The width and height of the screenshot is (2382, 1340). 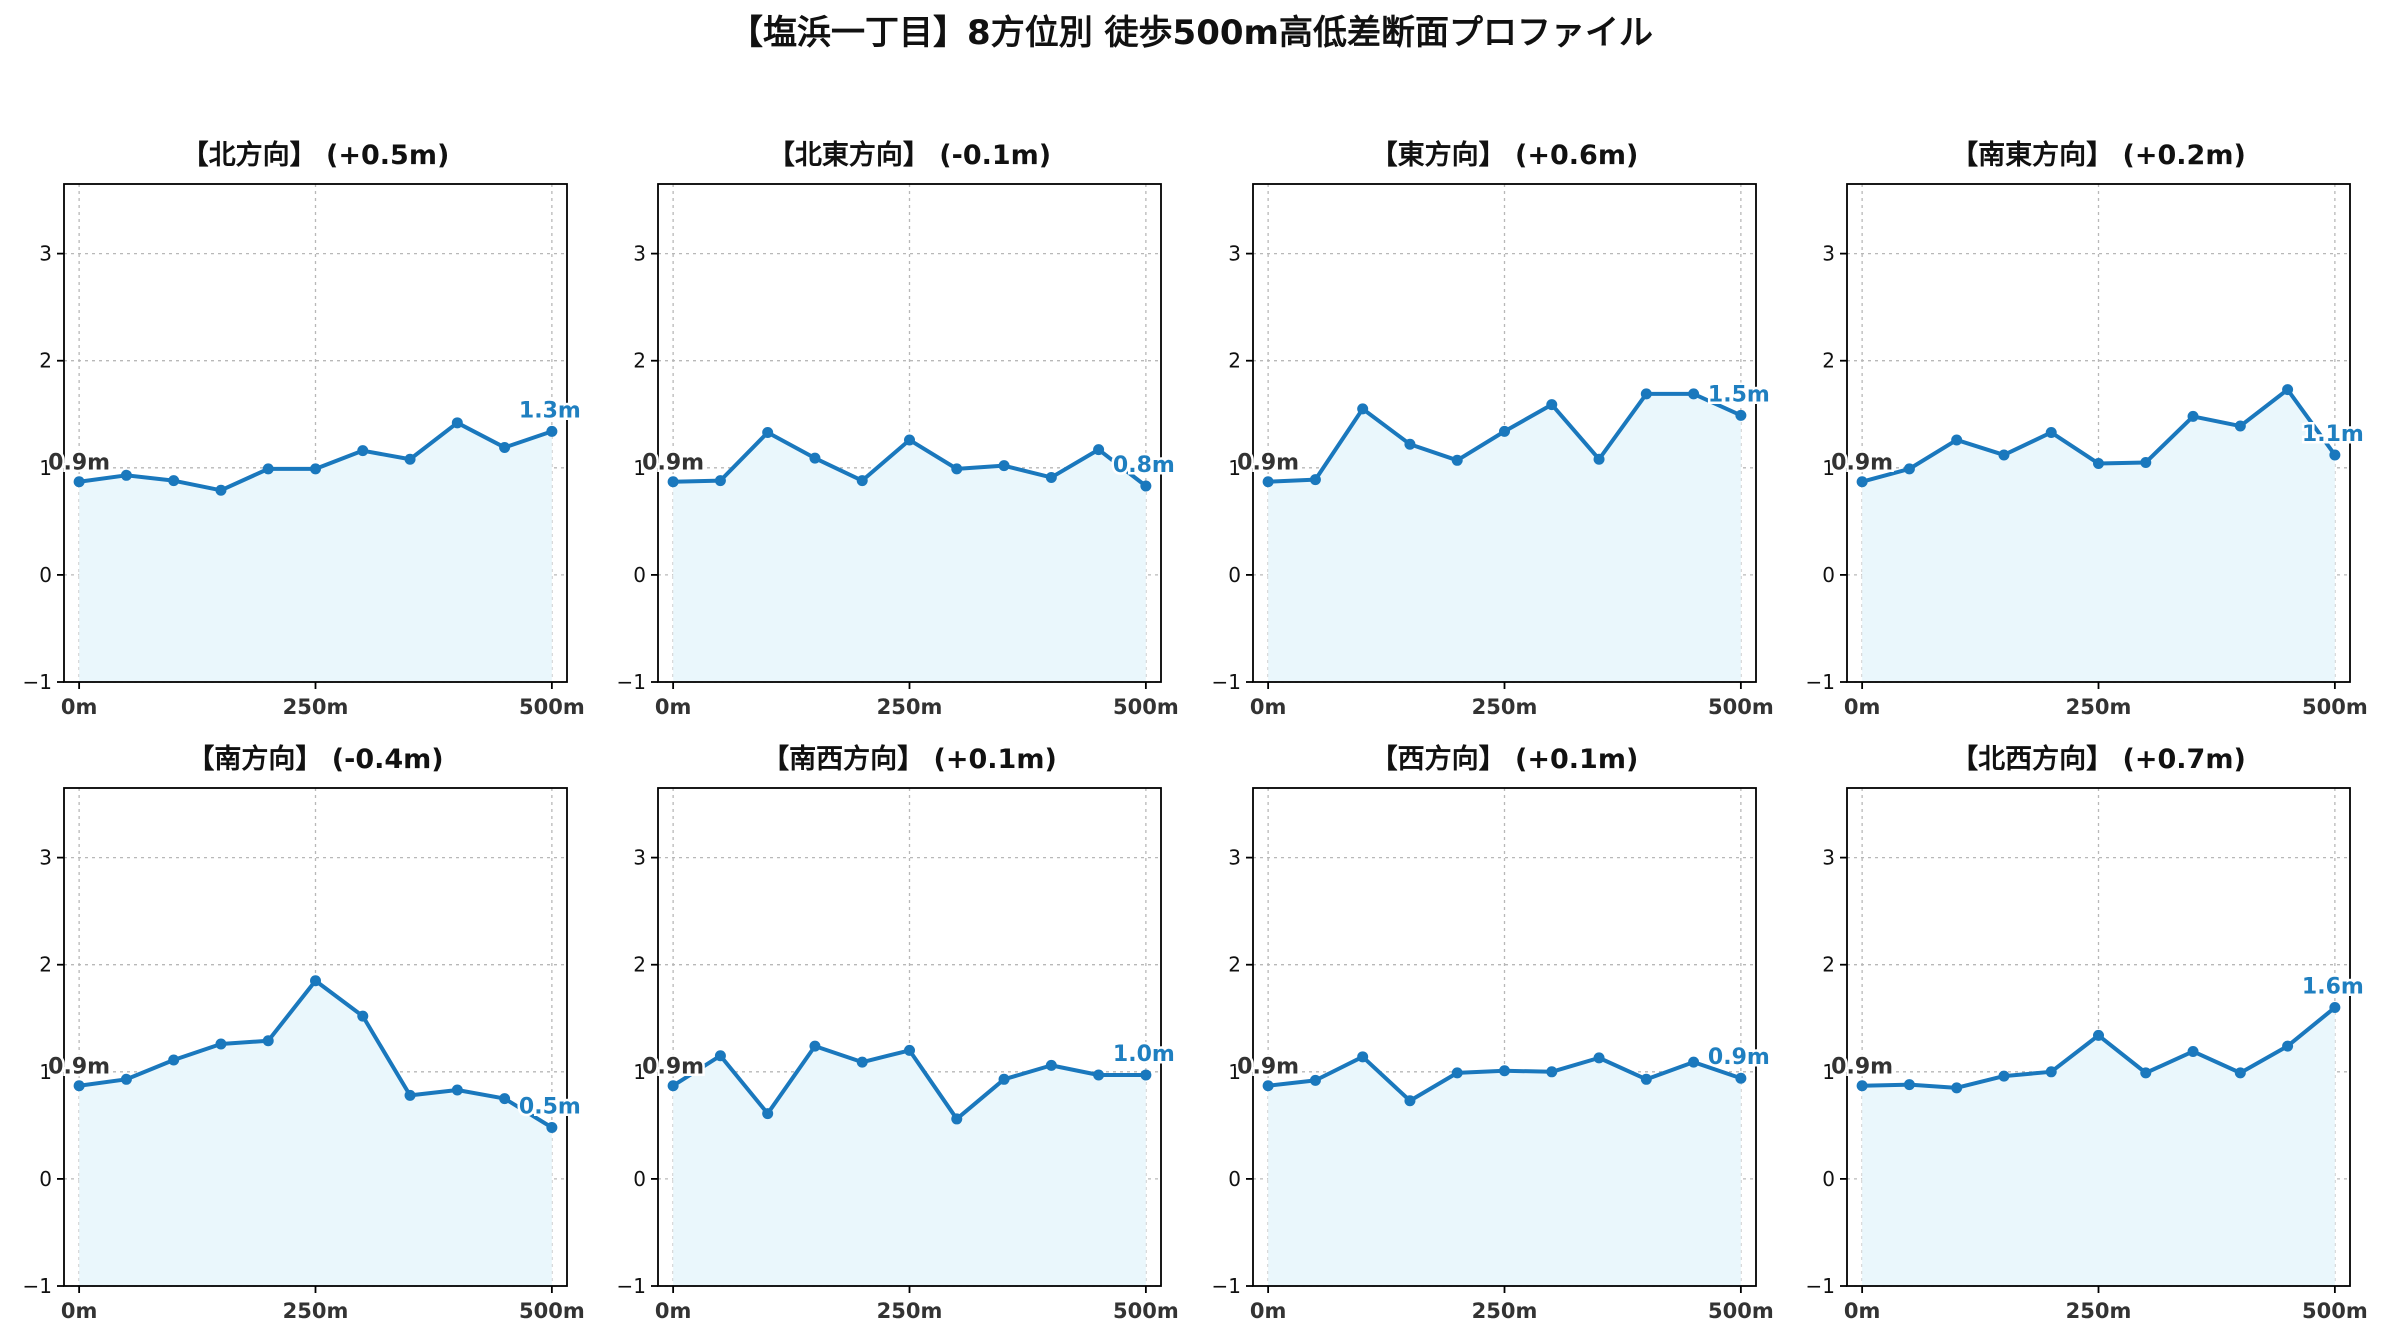 I want to click on end-value-label: 1.1m, so click(x=2333, y=434).